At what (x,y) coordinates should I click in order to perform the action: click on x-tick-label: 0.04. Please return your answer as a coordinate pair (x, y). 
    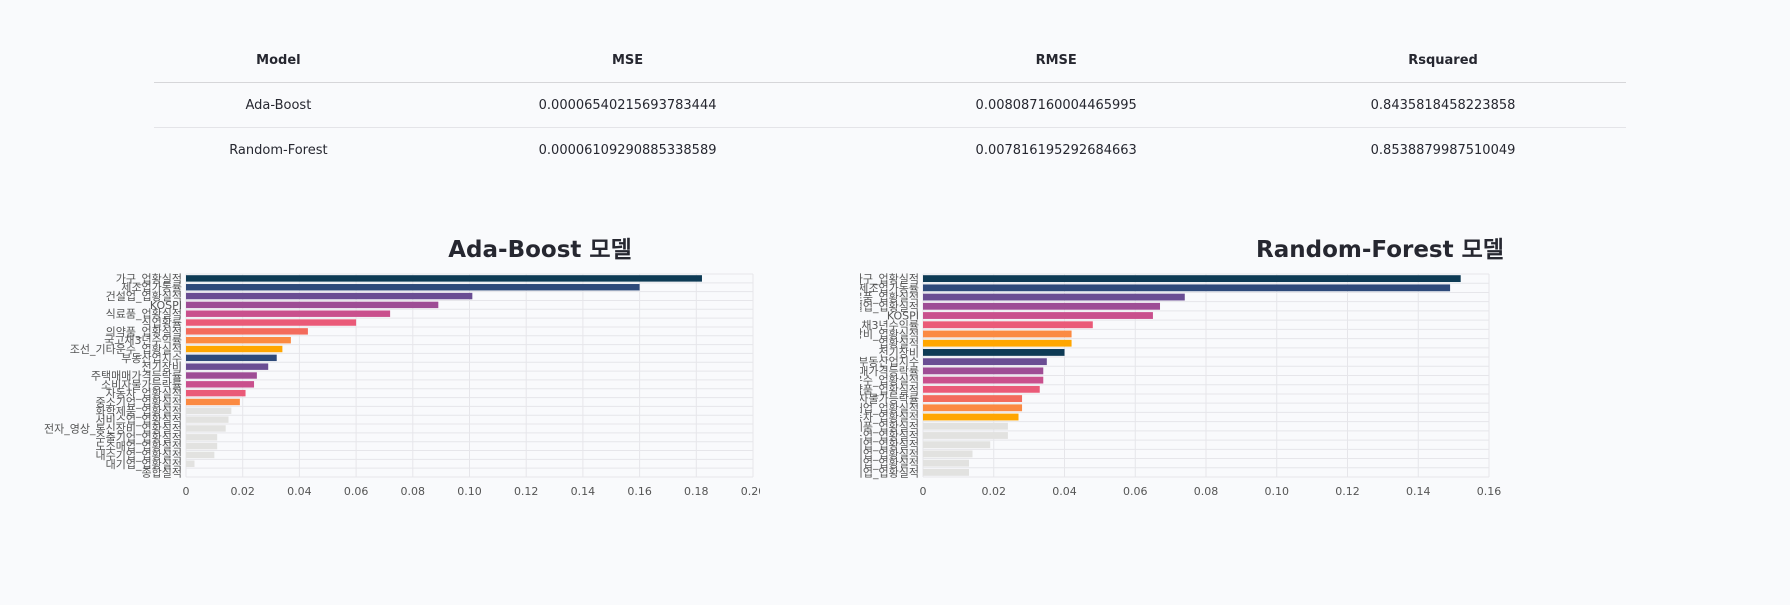
    Looking at the image, I should click on (299, 491).